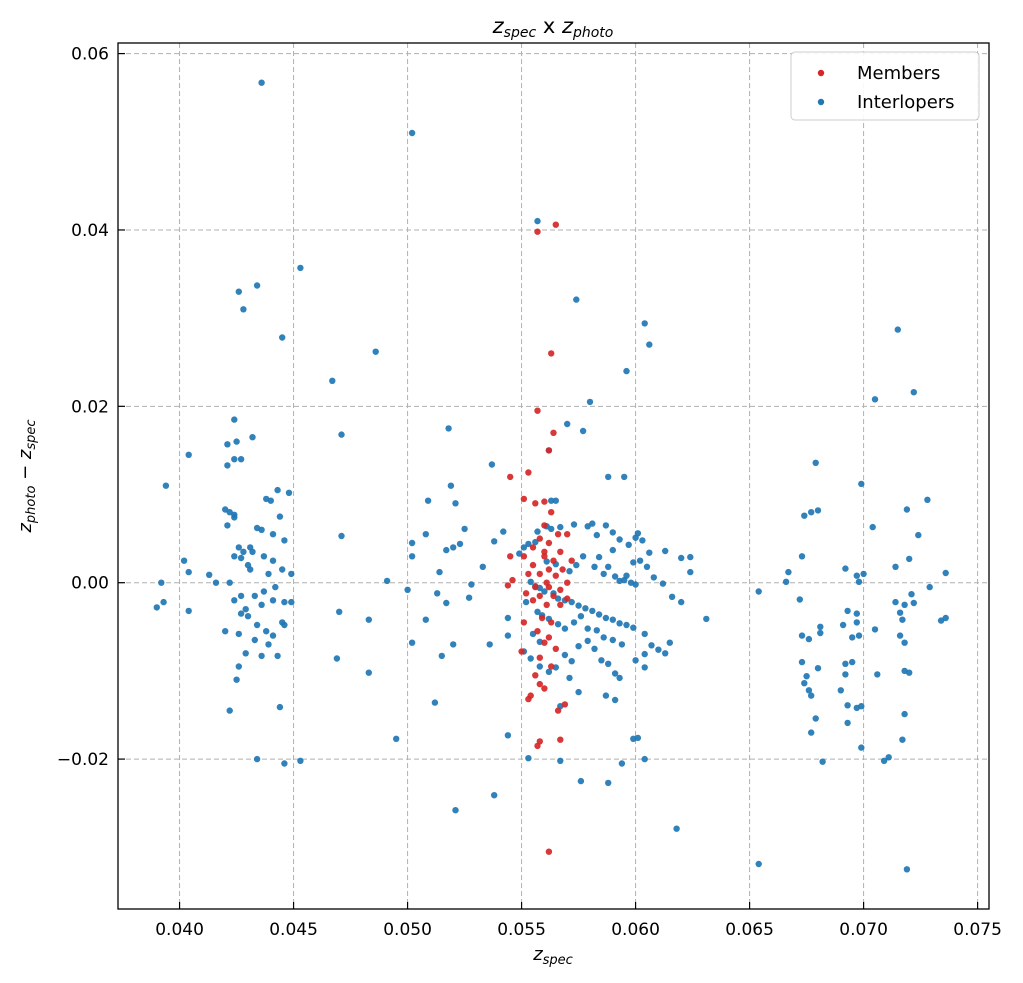 The image size is (1023, 983). I want to click on legend-label-members: Members, so click(898, 73).